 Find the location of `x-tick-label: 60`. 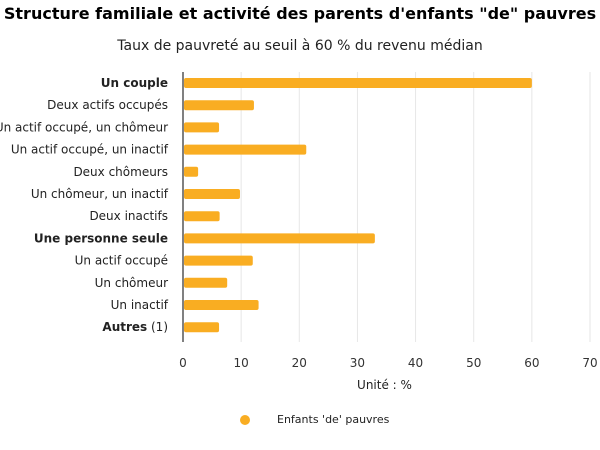

x-tick-label: 60 is located at coordinates (531, 363).